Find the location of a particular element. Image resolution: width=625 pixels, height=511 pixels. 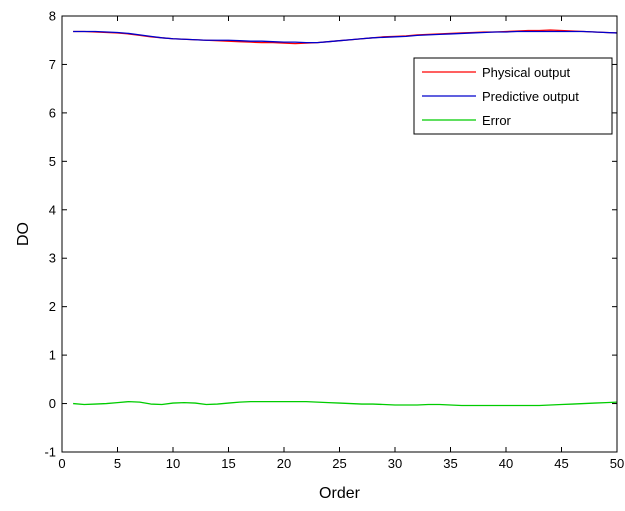

y-tick-label: 2 is located at coordinates (52, 306).